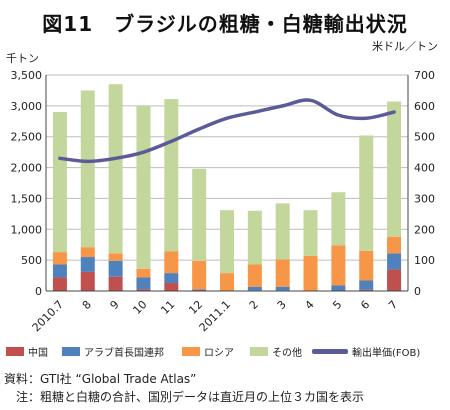 The image size is (450, 410). What do you see at coordinates (38, 353) in the screenshot?
I see `legend-label-china: 中国` at bounding box center [38, 353].